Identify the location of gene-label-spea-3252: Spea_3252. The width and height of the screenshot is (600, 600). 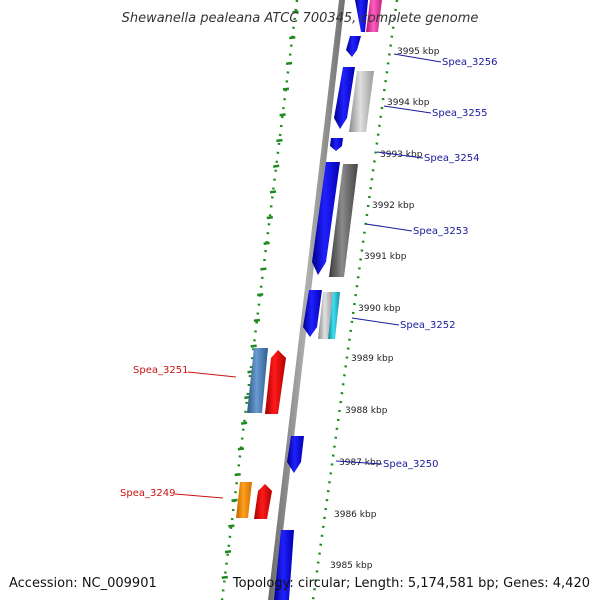
(427, 325).